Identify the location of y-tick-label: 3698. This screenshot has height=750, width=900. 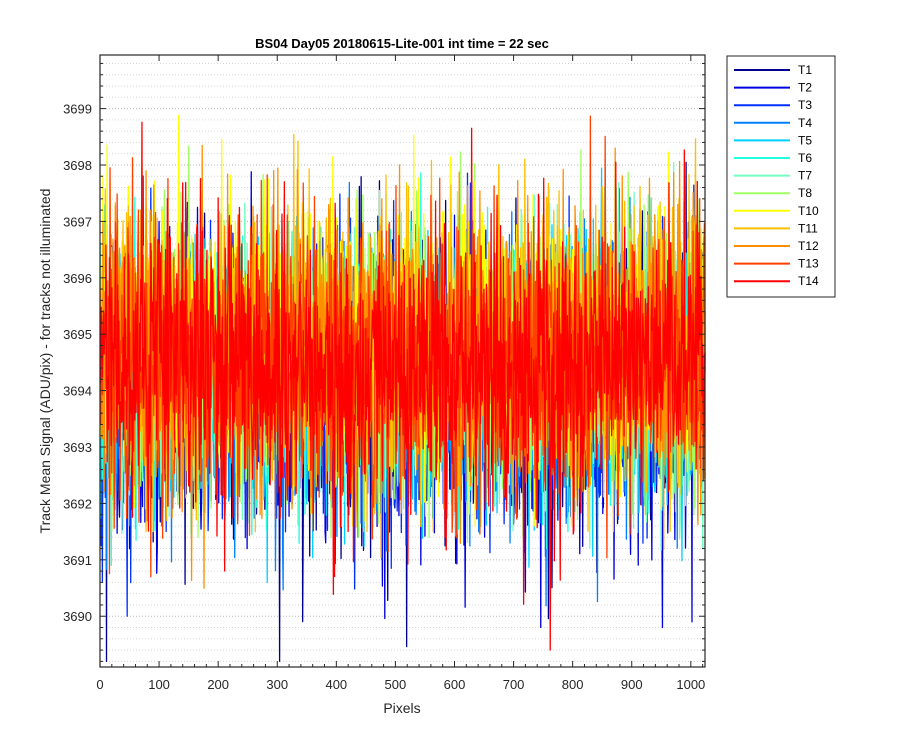
(77, 165).